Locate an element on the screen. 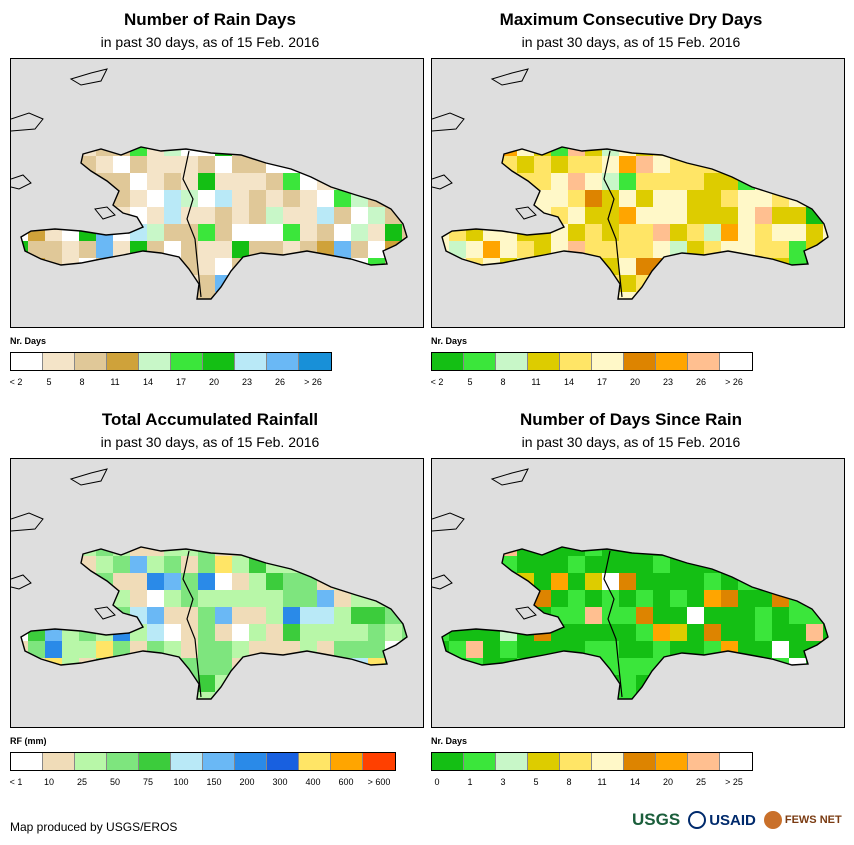 The height and width of the screenshot is (845, 854). usgs-logo: USGS is located at coordinates (656, 819).